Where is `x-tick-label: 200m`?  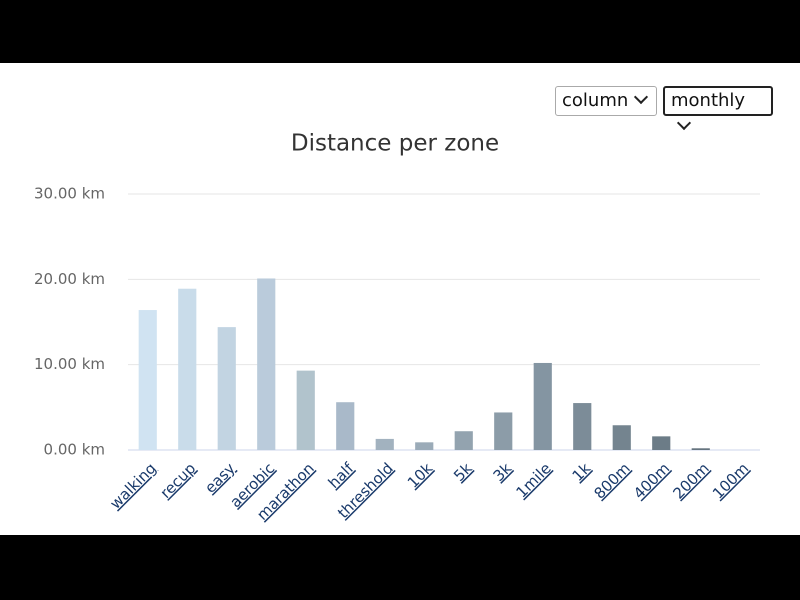 x-tick-label: 200m is located at coordinates (690, 480).